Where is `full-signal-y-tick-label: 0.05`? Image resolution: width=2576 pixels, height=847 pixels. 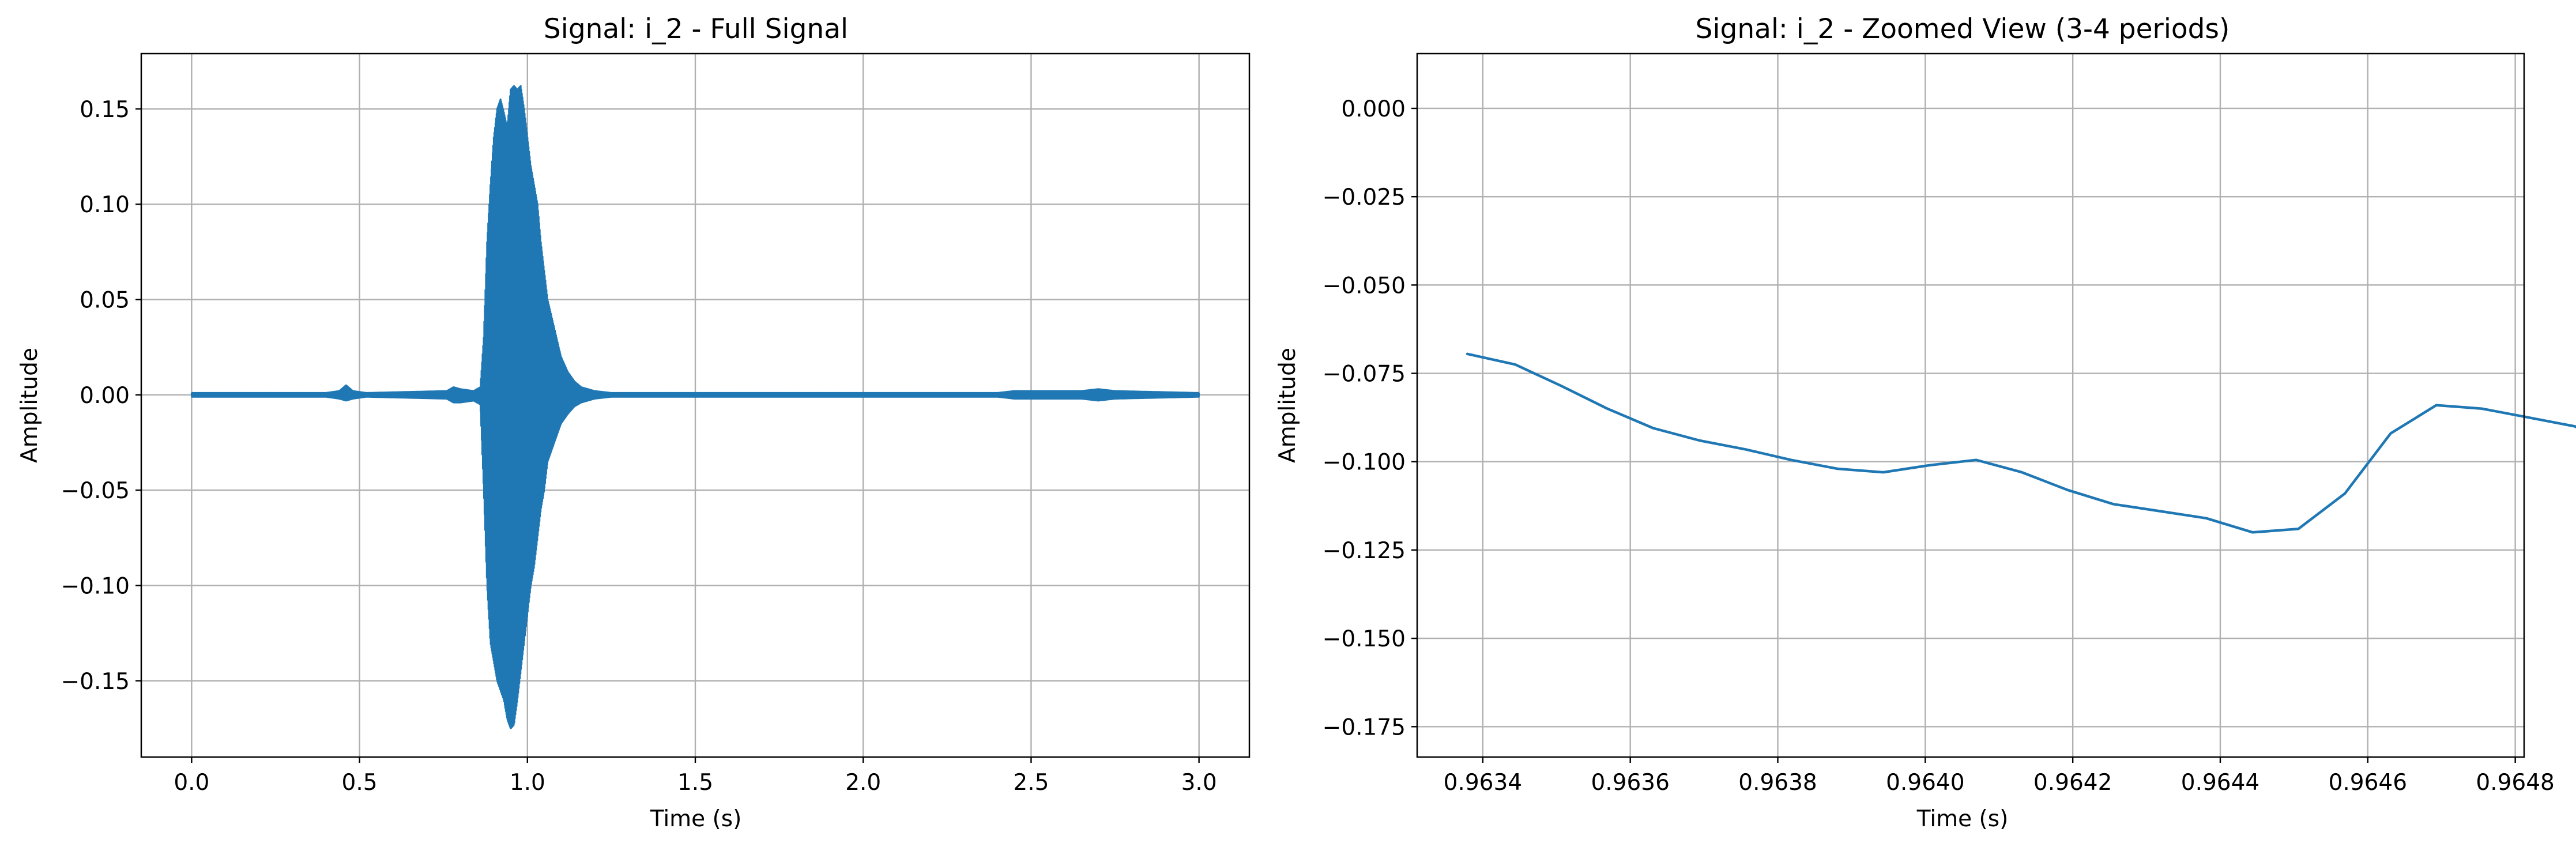 full-signal-y-tick-label: 0.05 is located at coordinates (105, 301).